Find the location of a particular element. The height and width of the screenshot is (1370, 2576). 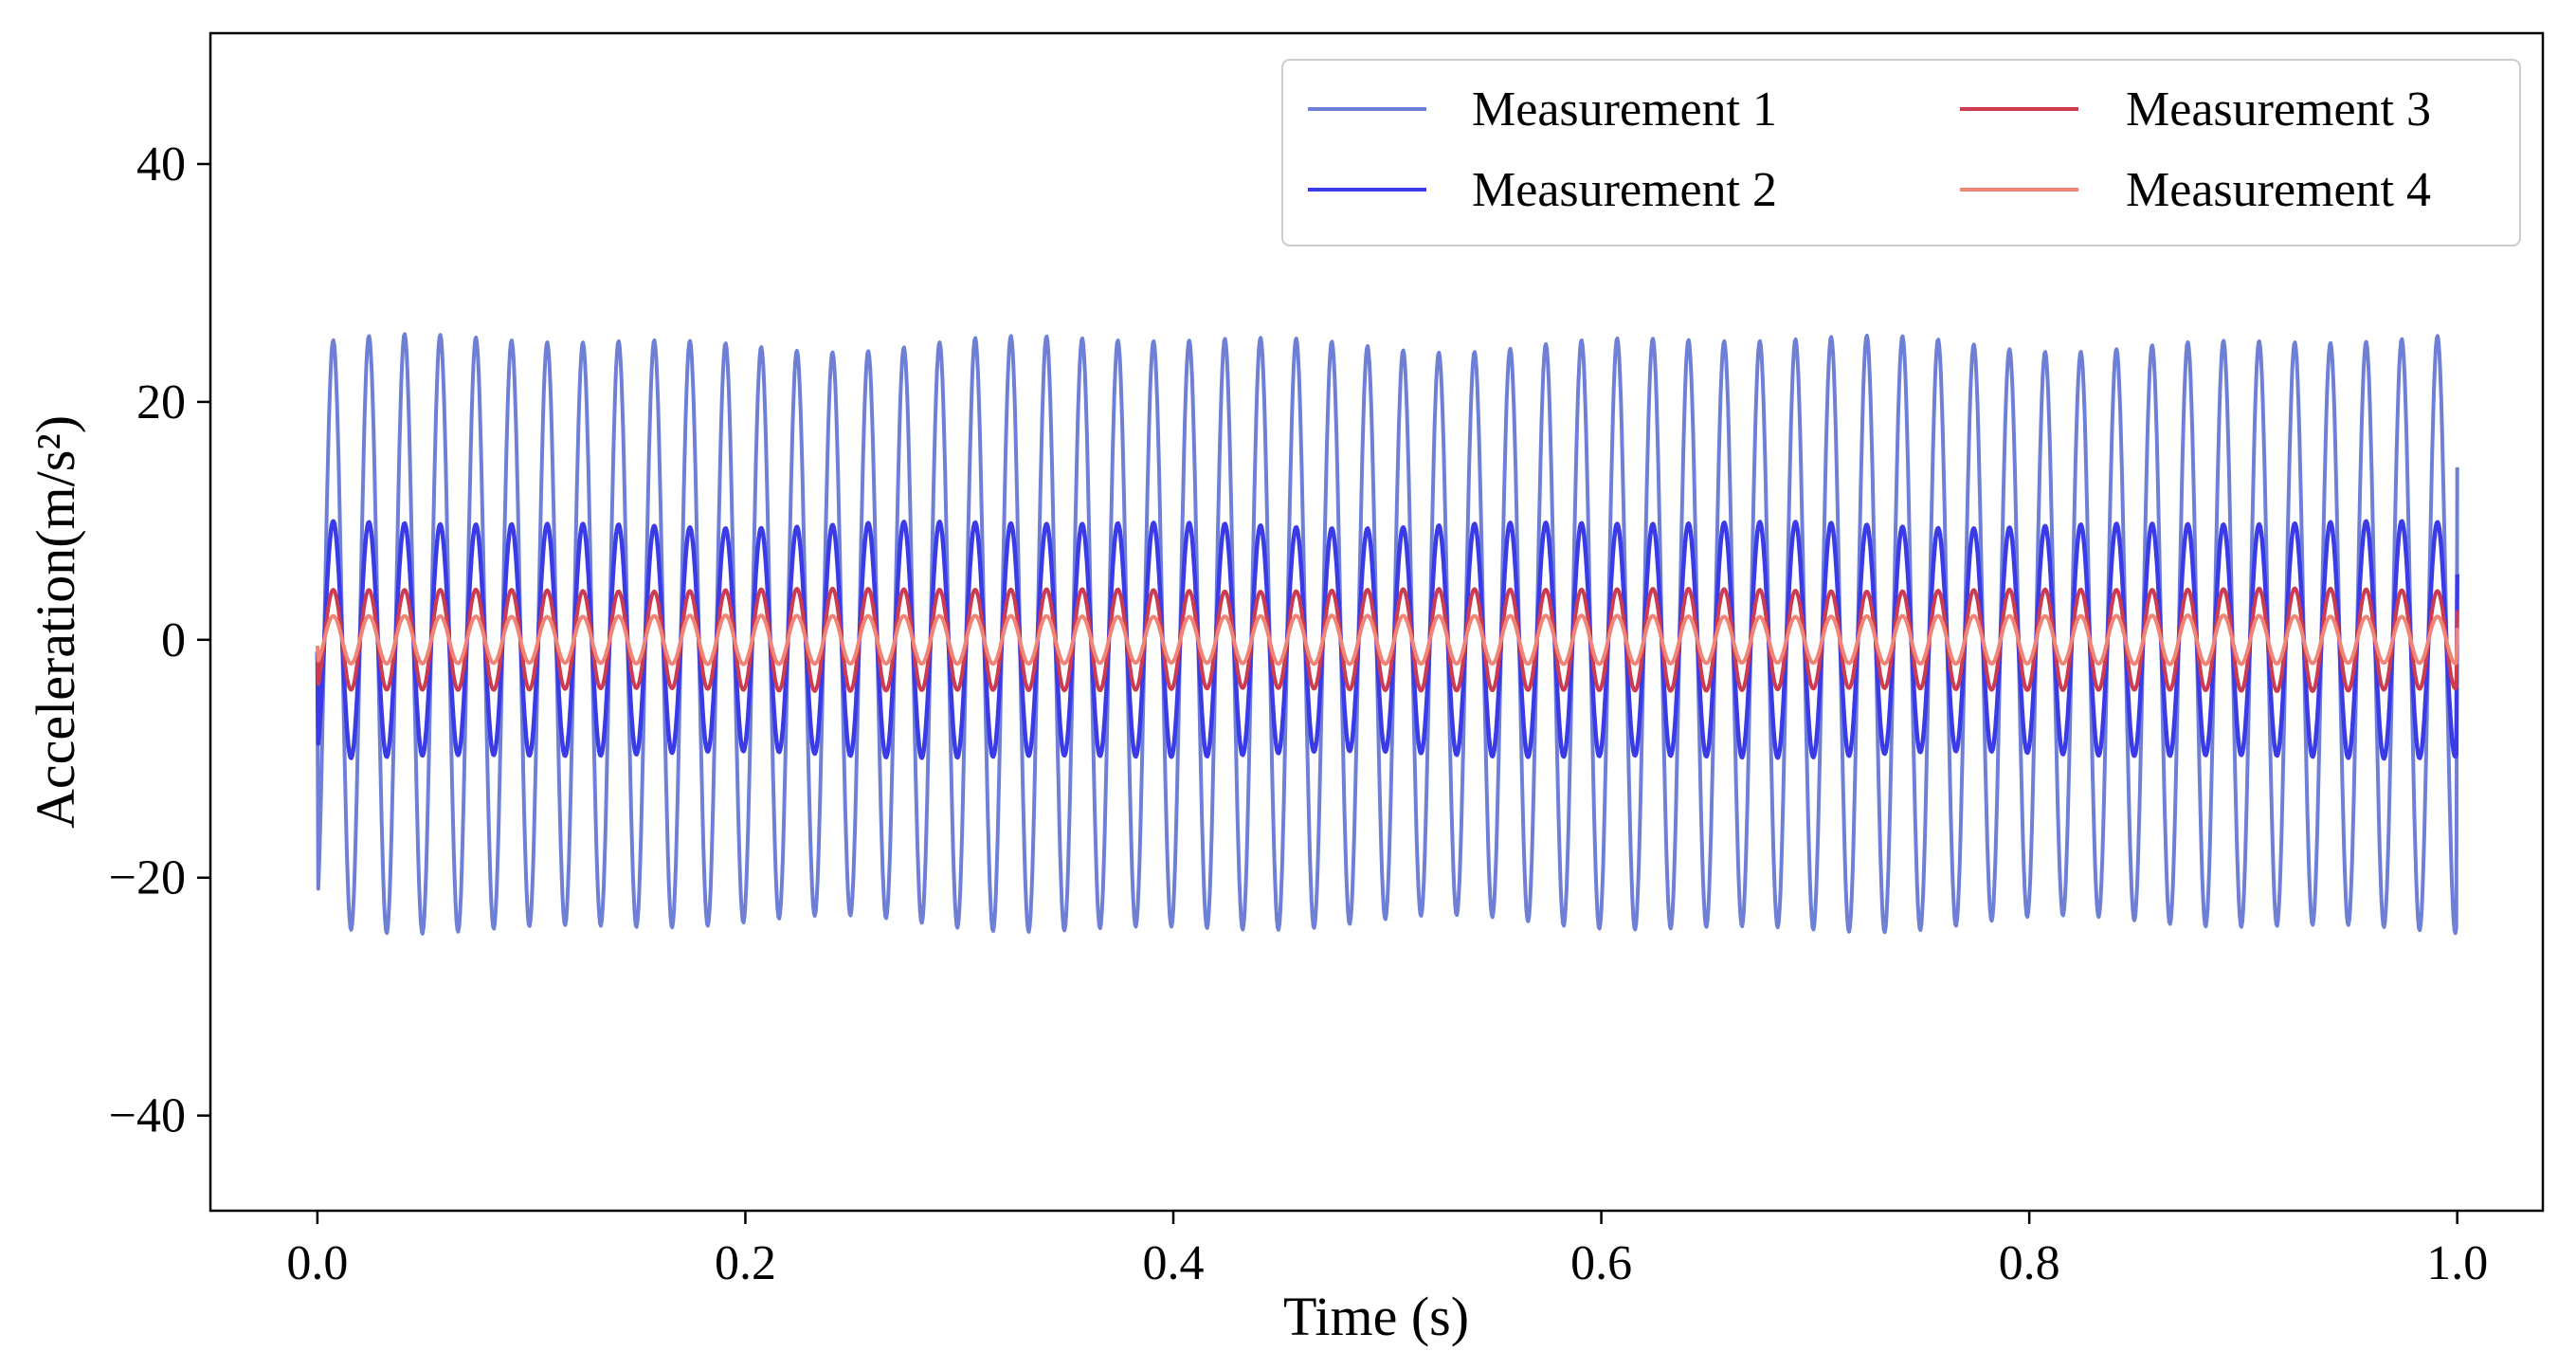

legend-box is located at coordinates (1901, 153).